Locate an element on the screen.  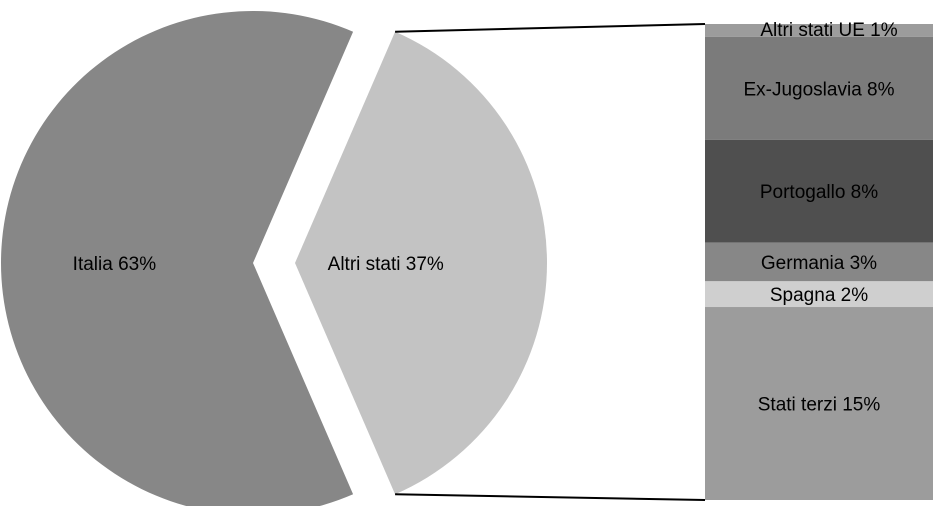
bar-label-portogallo: Portogallo 8% is located at coordinates (819, 192).